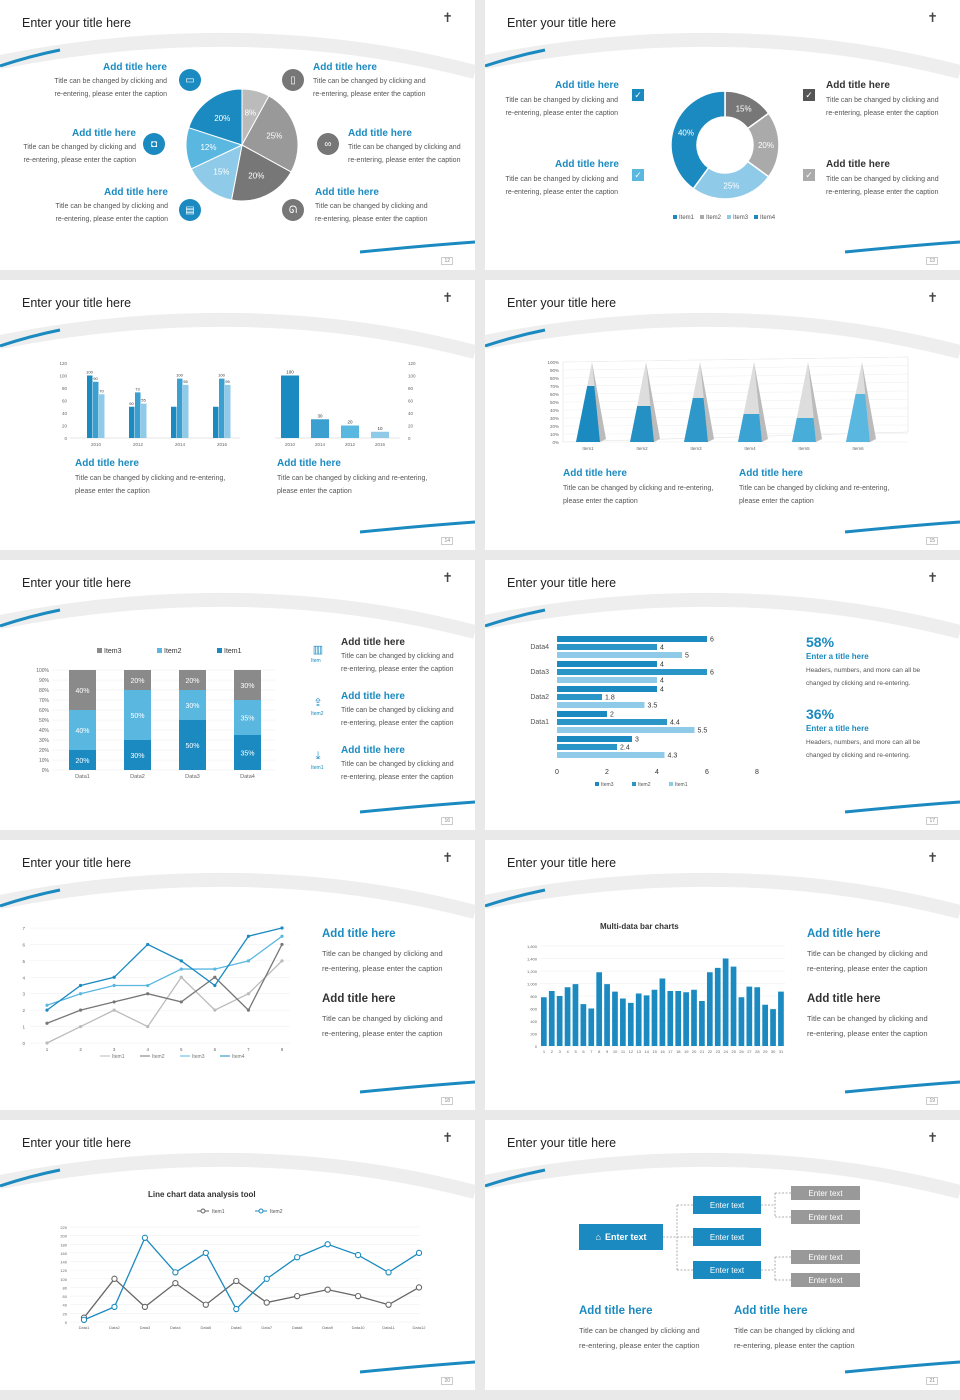  I want to click on pyramid-fill, so click(804, 430).